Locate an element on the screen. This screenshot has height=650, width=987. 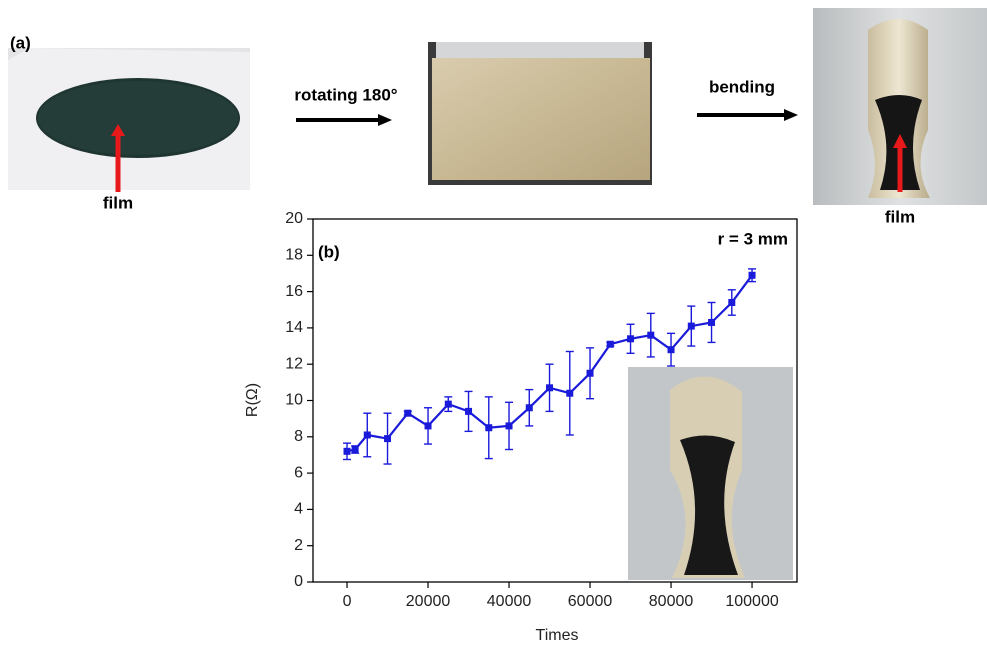
panel-label: (a) is located at coordinates (20, 42).